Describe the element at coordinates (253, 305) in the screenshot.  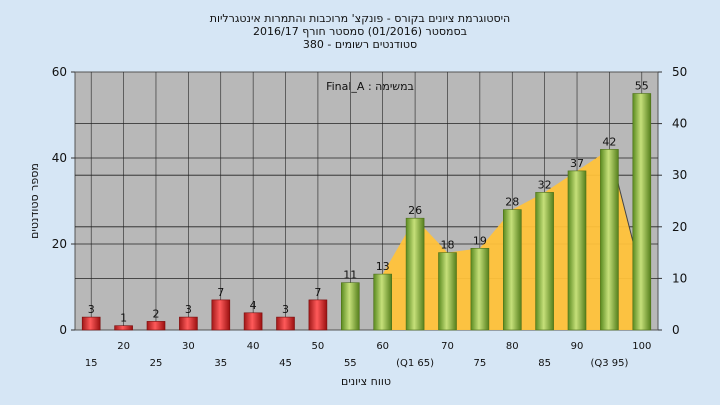
I see `bar-value-label: 4` at that location.